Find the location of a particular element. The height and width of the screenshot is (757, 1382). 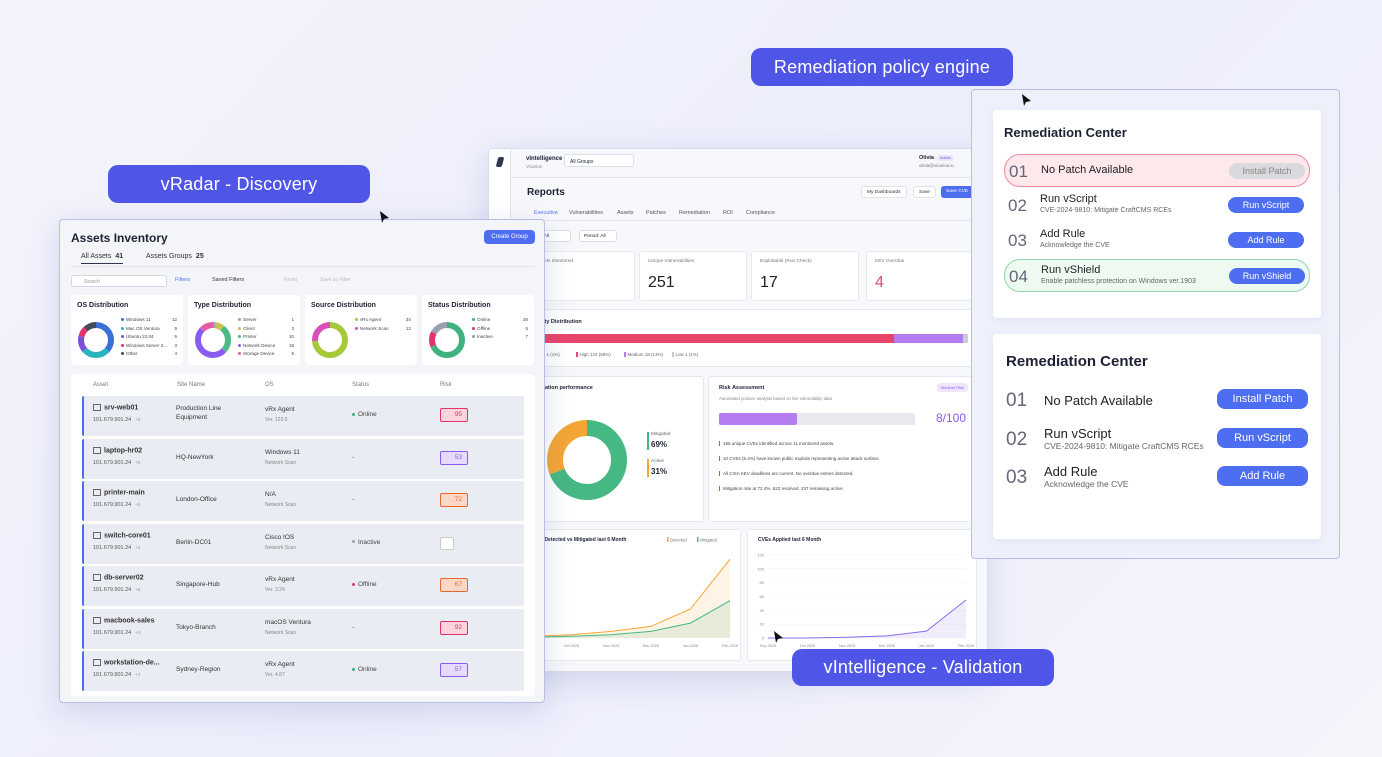

page-title: Reports is located at coordinates (546, 192).